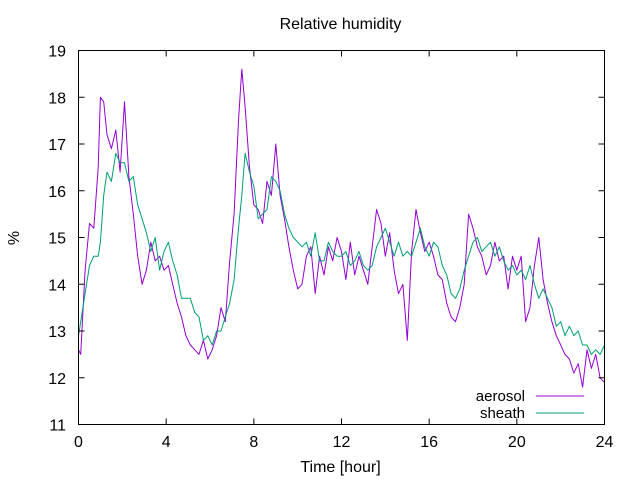 The height and width of the screenshot is (480, 640). Describe the element at coordinates (340, 467) in the screenshot. I see `x-axis-label: Time [hour]` at that location.